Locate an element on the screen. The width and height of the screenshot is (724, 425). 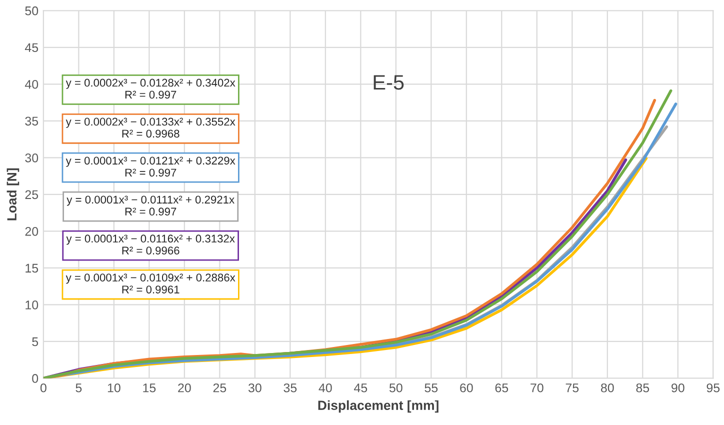
y-axis-title: Load [N] is located at coordinates (13, 194).